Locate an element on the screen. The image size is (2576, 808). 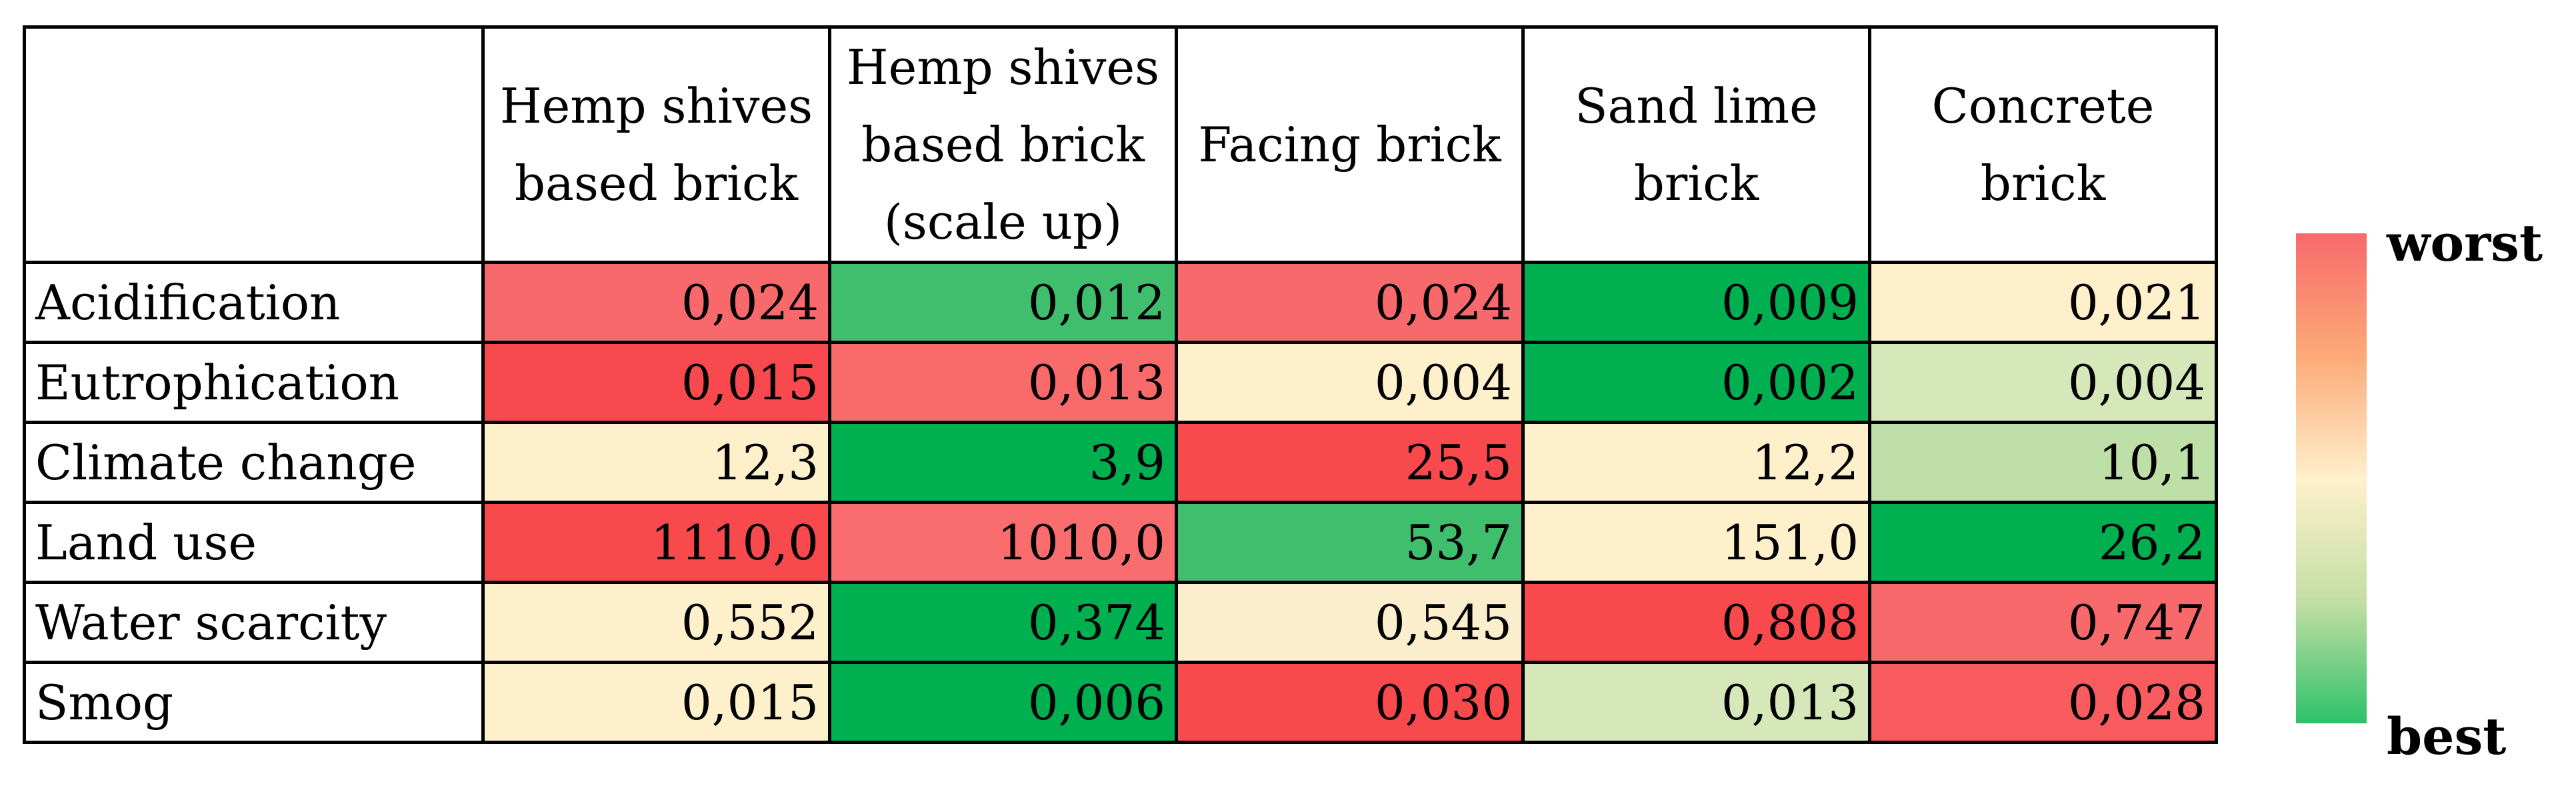
column-header-label: Sand lime brick is located at coordinates (1696, 144).